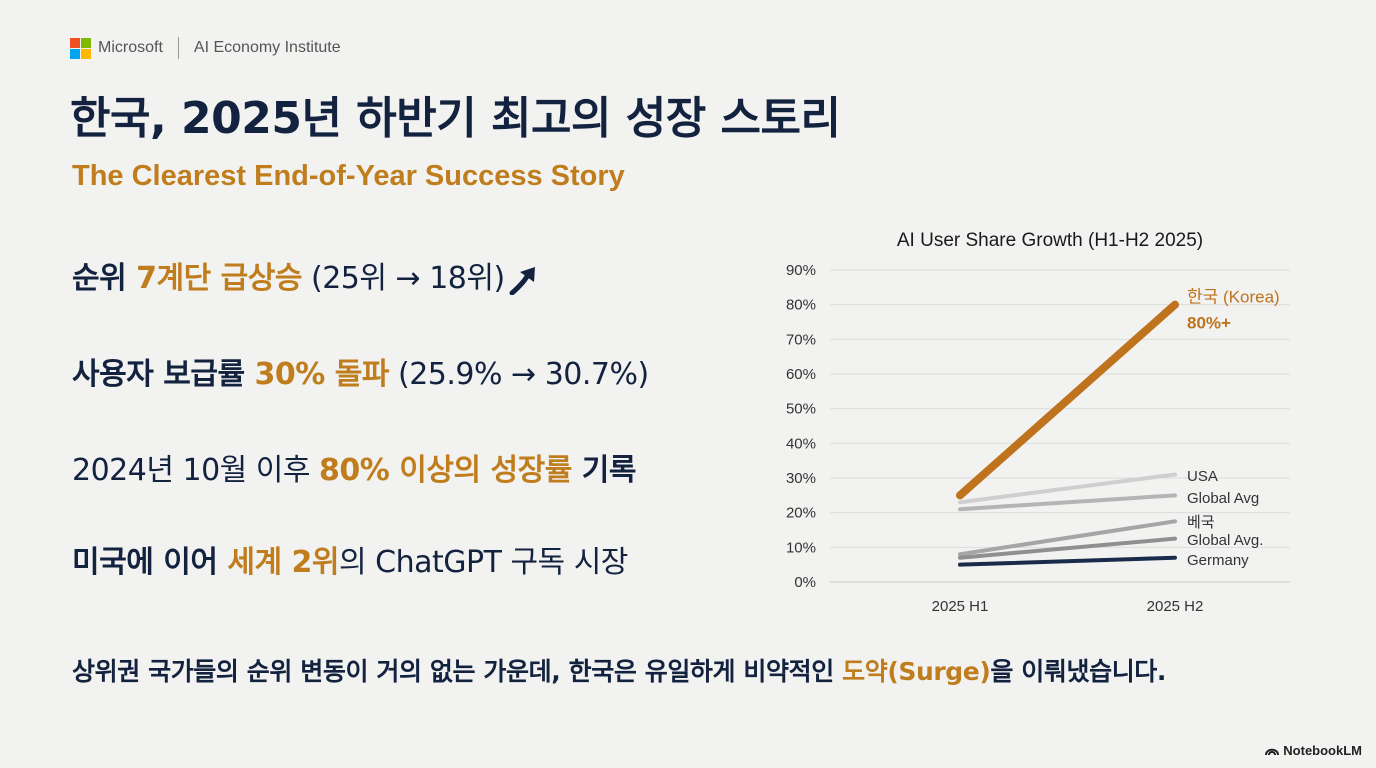 This screenshot has height=768, width=1376. I want to click on page-title: 한국, 2025년 하반기 최고의 성장 스토리, so click(455, 118).